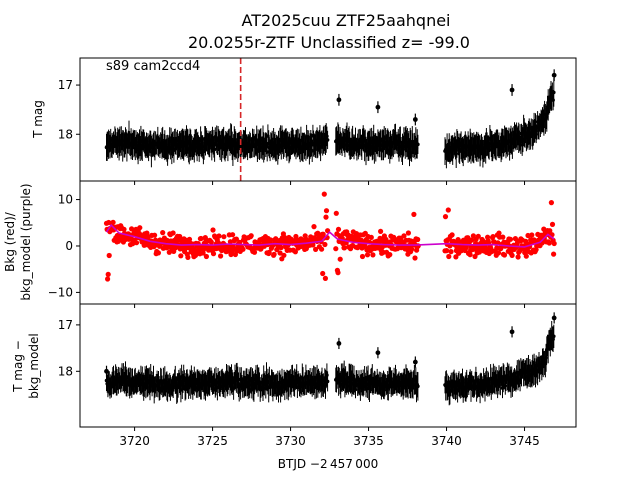 This screenshot has height=480, width=640. Describe the element at coordinates (65, 371) in the screenshot. I see `y-tick-label: 18` at that location.